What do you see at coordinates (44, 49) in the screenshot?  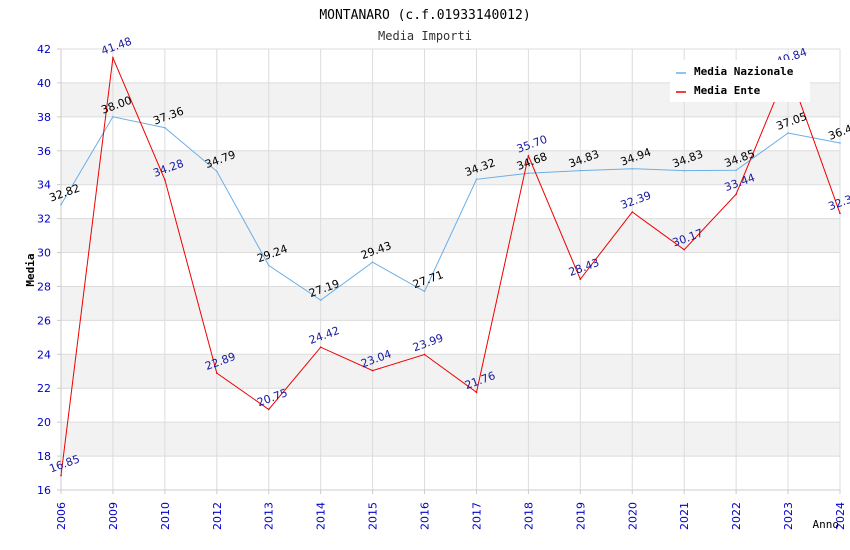 I see `y-tick-label-42: 42` at bounding box center [44, 49].